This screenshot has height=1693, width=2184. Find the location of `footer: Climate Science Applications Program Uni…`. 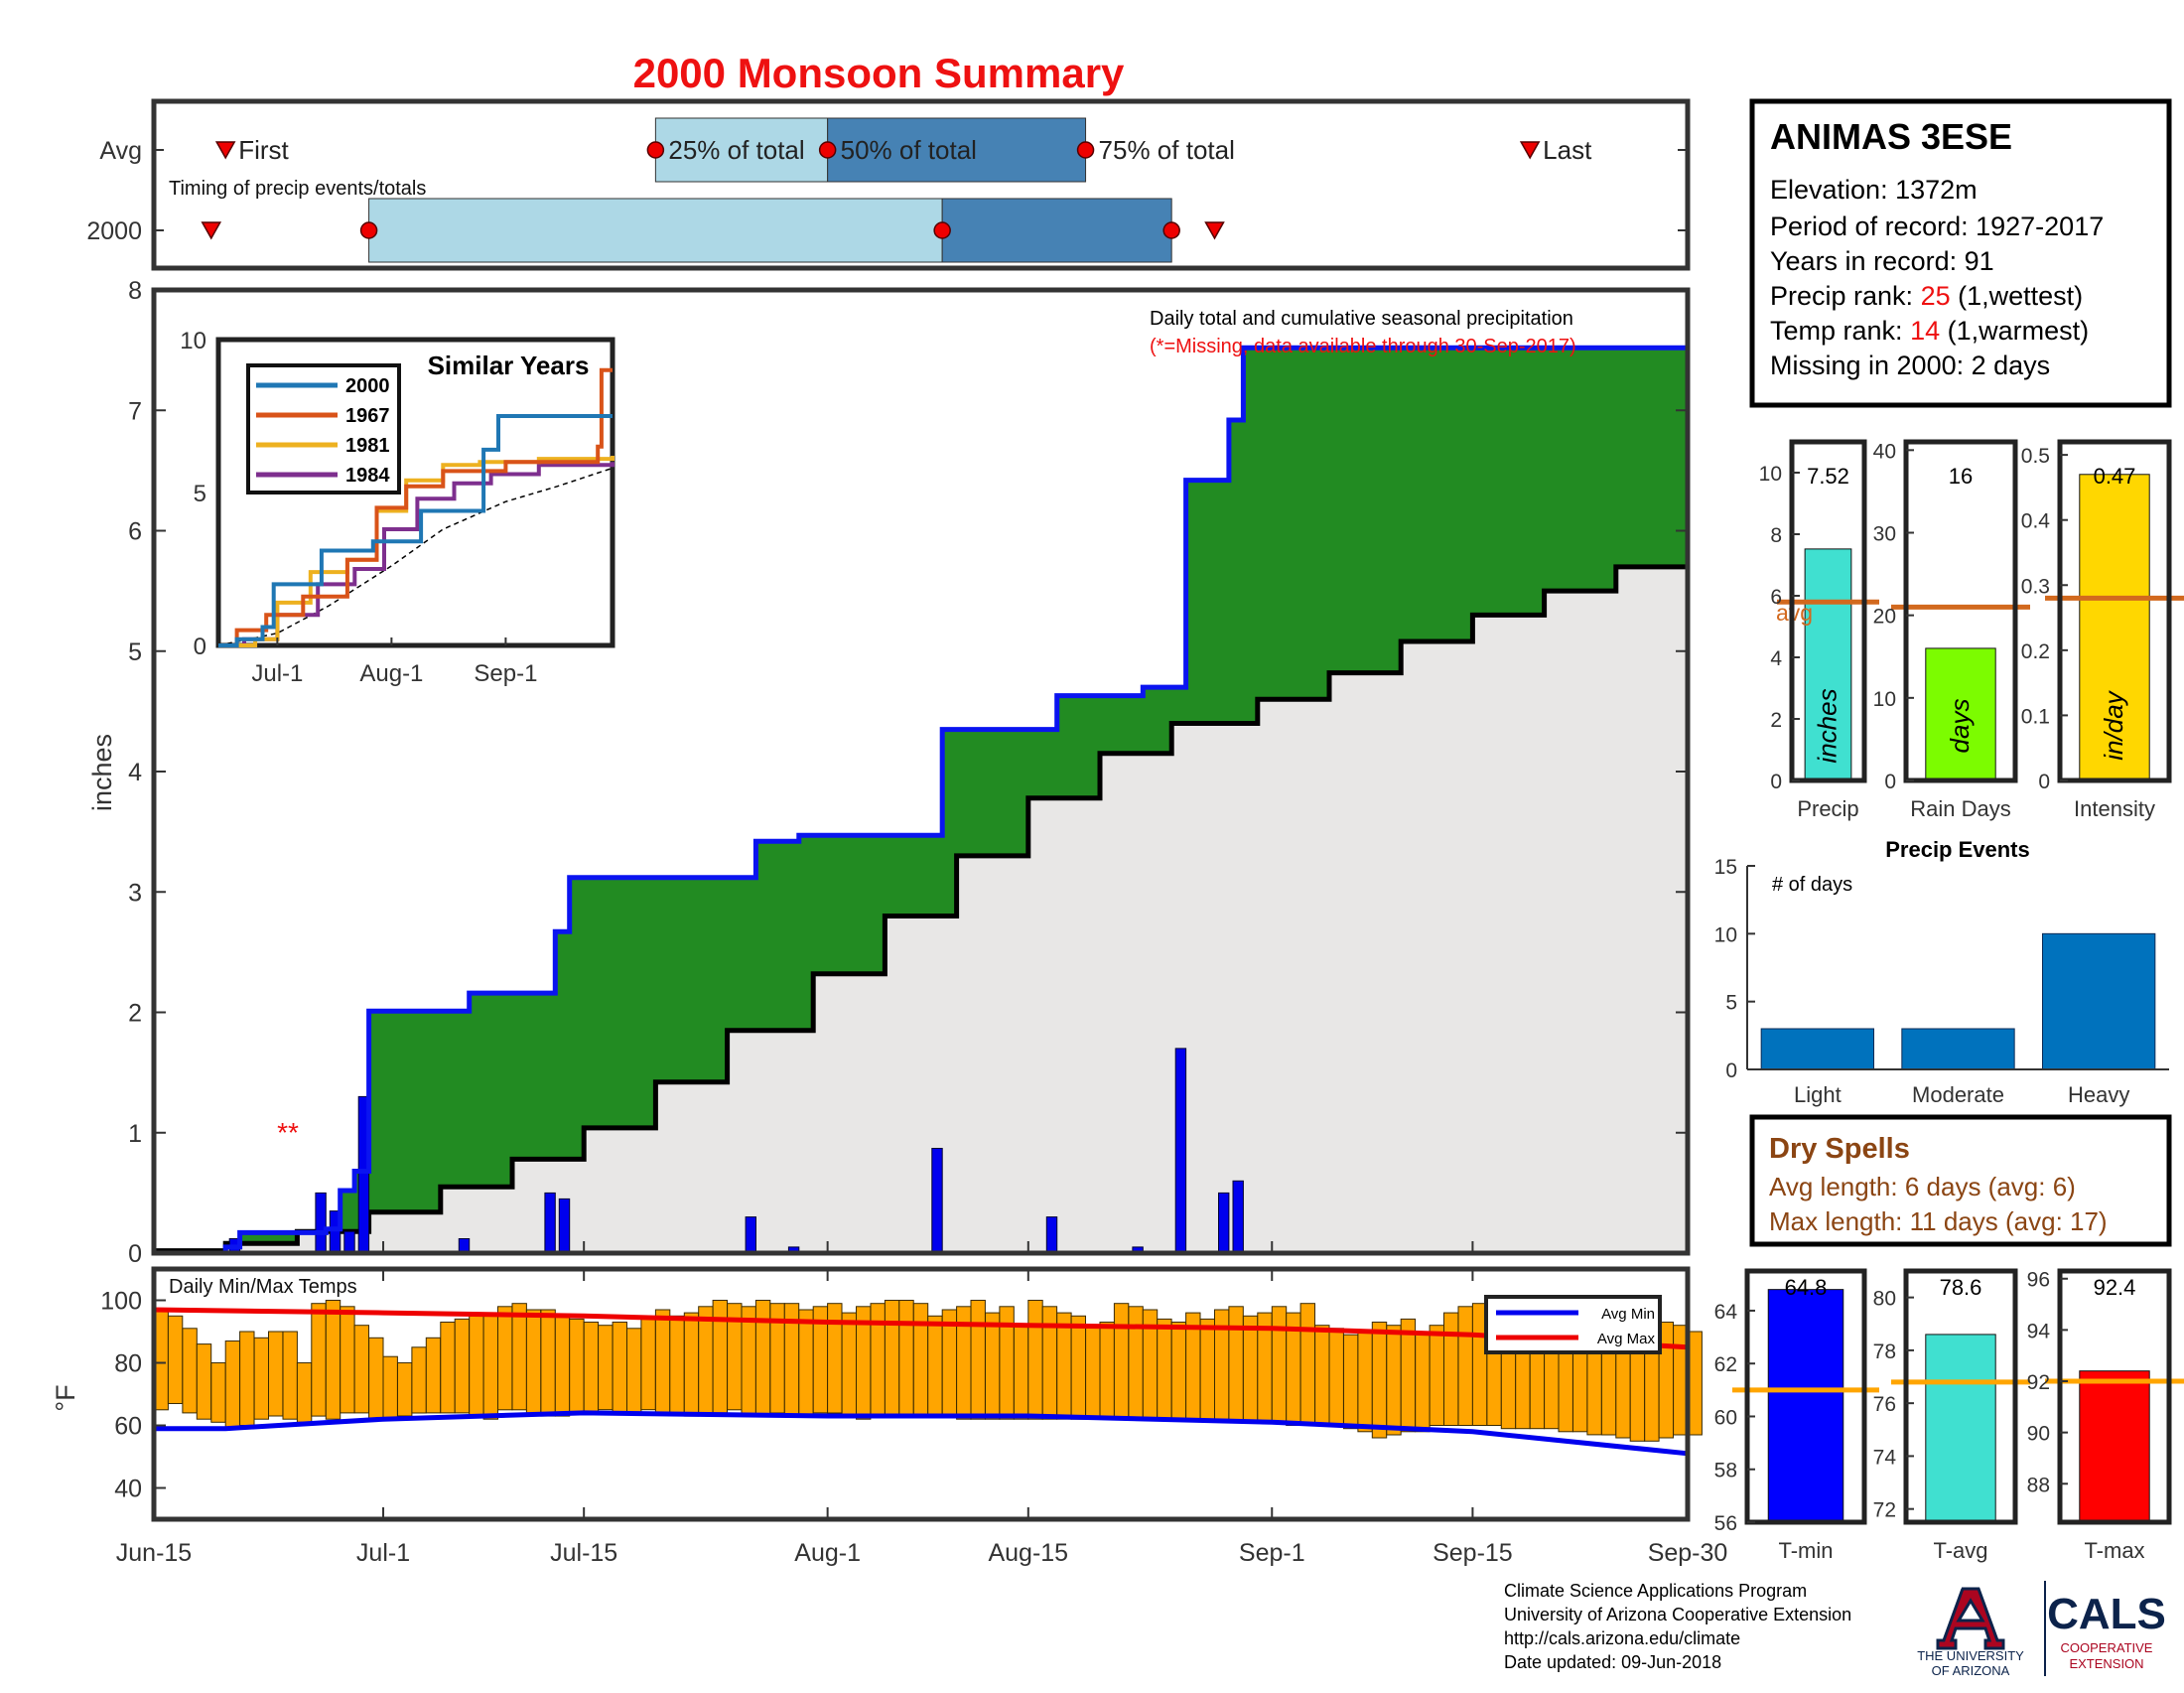

footer: Climate Science Applications Program Uni… is located at coordinates (1835, 1629).